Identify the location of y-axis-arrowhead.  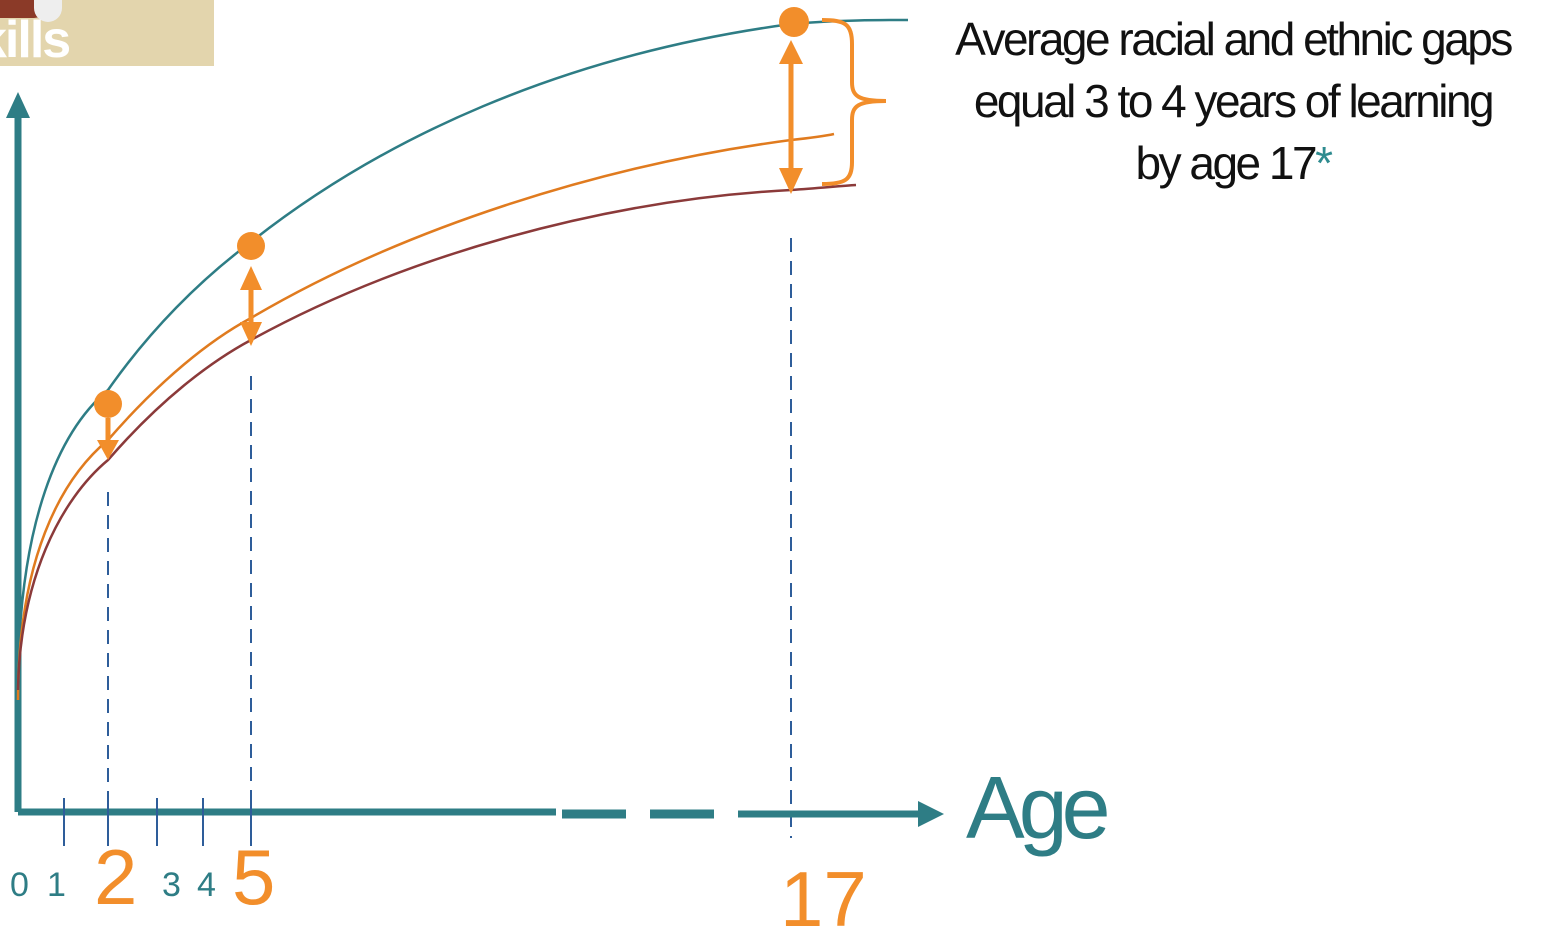
(18, 105).